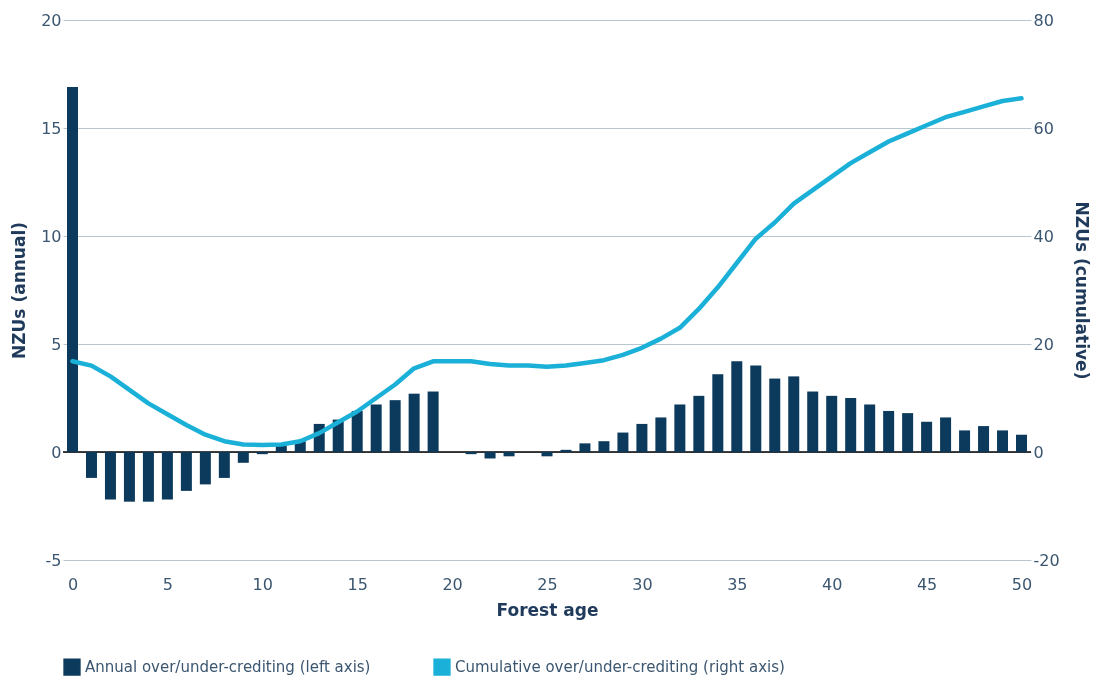 The height and width of the screenshot is (693, 1105). Describe the element at coordinates (620, 667) in the screenshot. I see `legend-label: Cumulative over/under-crediting (right axis)` at that location.